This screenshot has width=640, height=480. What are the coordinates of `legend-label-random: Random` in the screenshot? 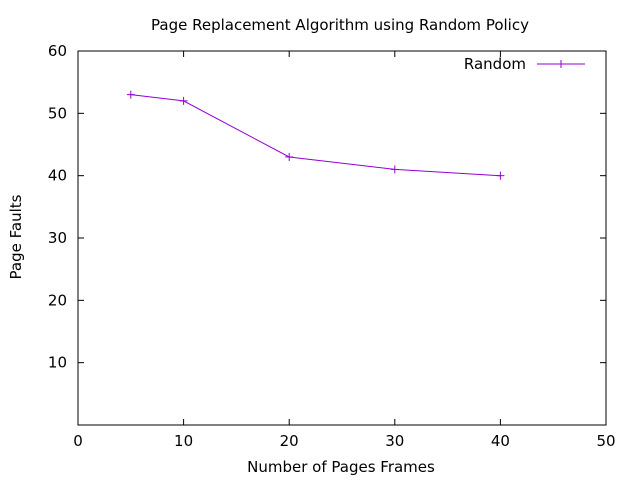 It's located at (495, 64).